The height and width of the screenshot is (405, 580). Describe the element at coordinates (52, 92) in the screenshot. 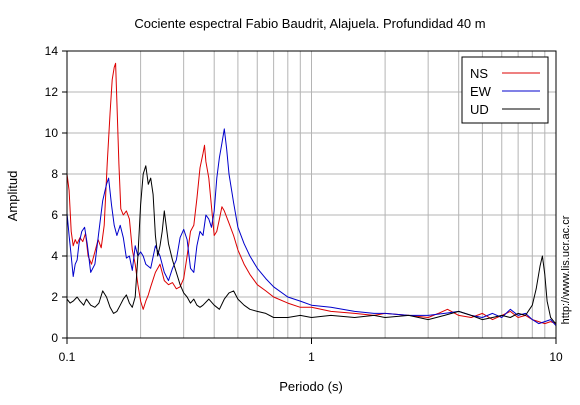

I see `y-tick-label-6: 12` at that location.